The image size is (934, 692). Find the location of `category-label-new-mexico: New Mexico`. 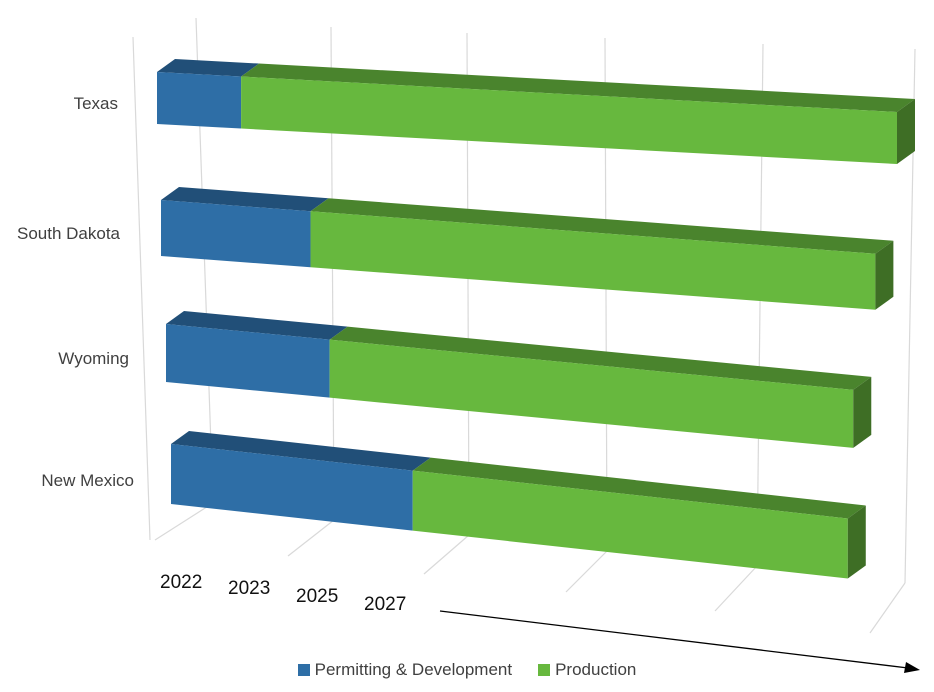

category-label-new-mexico: New Mexico is located at coordinates (87, 480).